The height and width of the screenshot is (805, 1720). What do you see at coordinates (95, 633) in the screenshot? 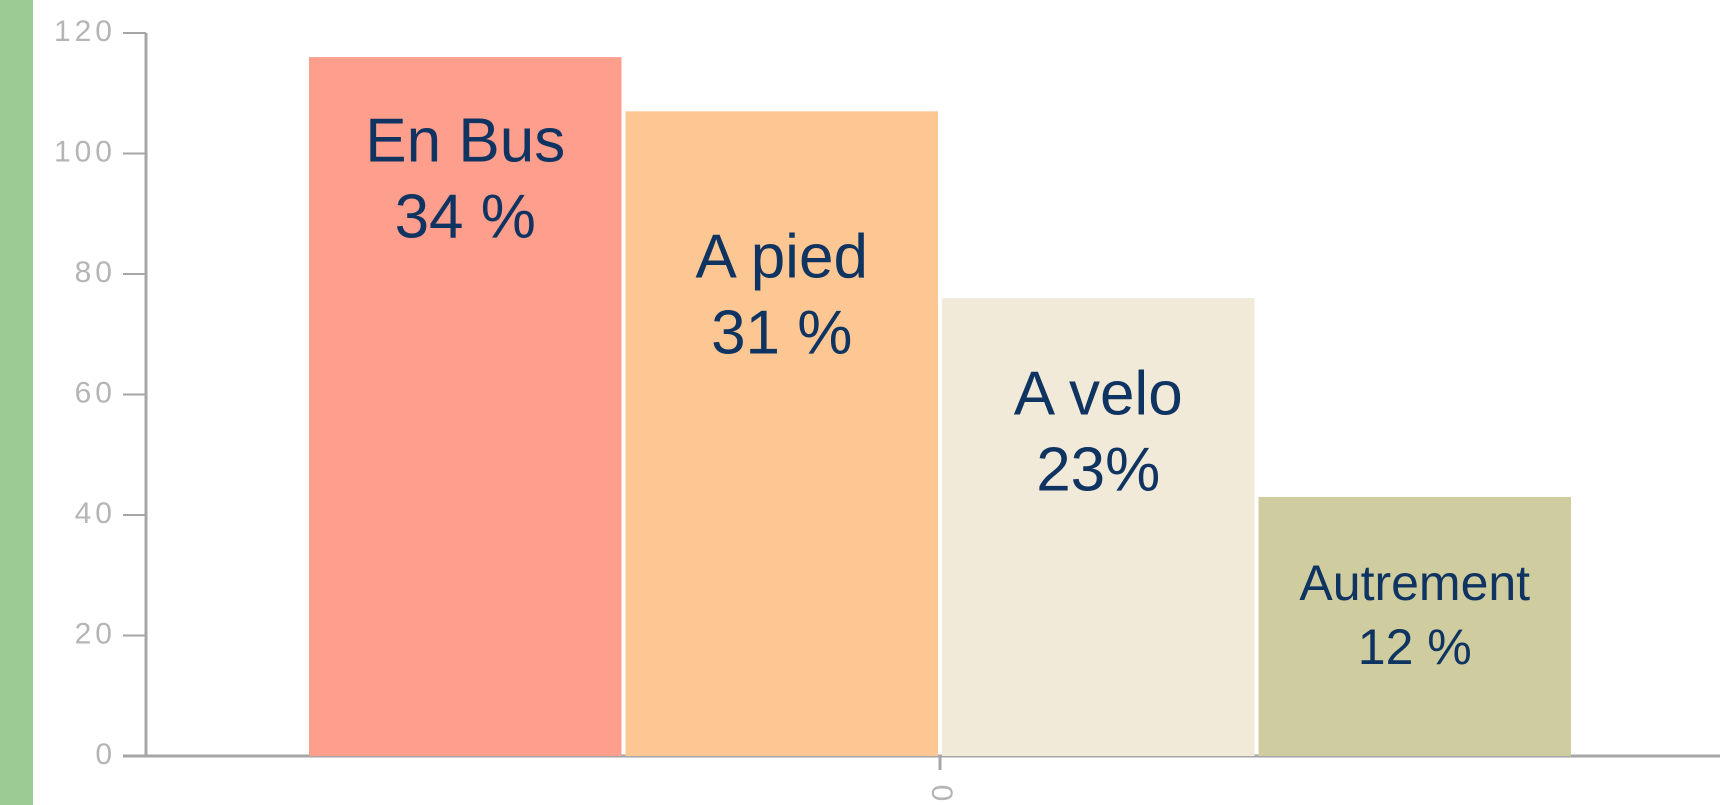
I see `y-tick-label: 20` at bounding box center [95, 633].